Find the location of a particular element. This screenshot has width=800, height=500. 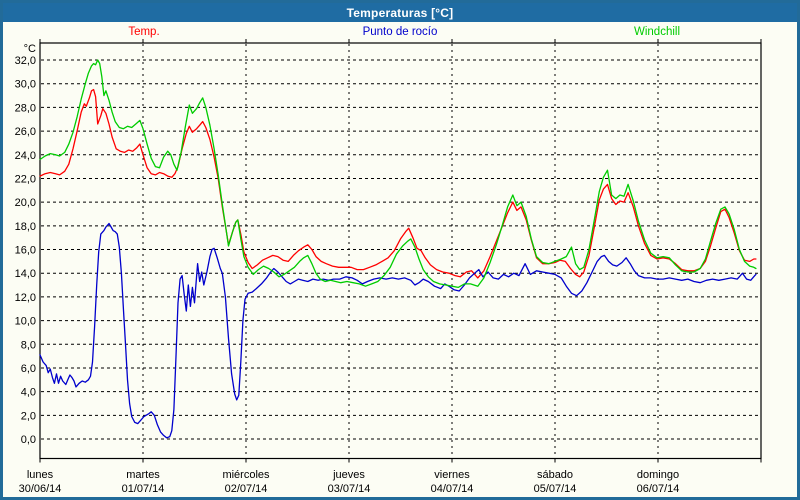

y-tick-label: 22,0 is located at coordinates (25, 179).